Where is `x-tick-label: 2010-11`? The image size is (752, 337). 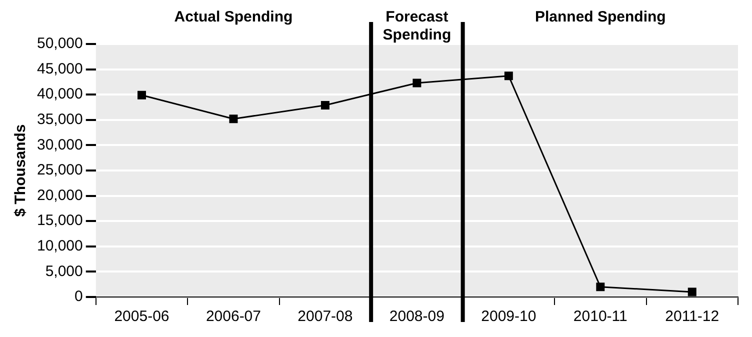
x-tick-label: 2010-11 is located at coordinates (600, 317).